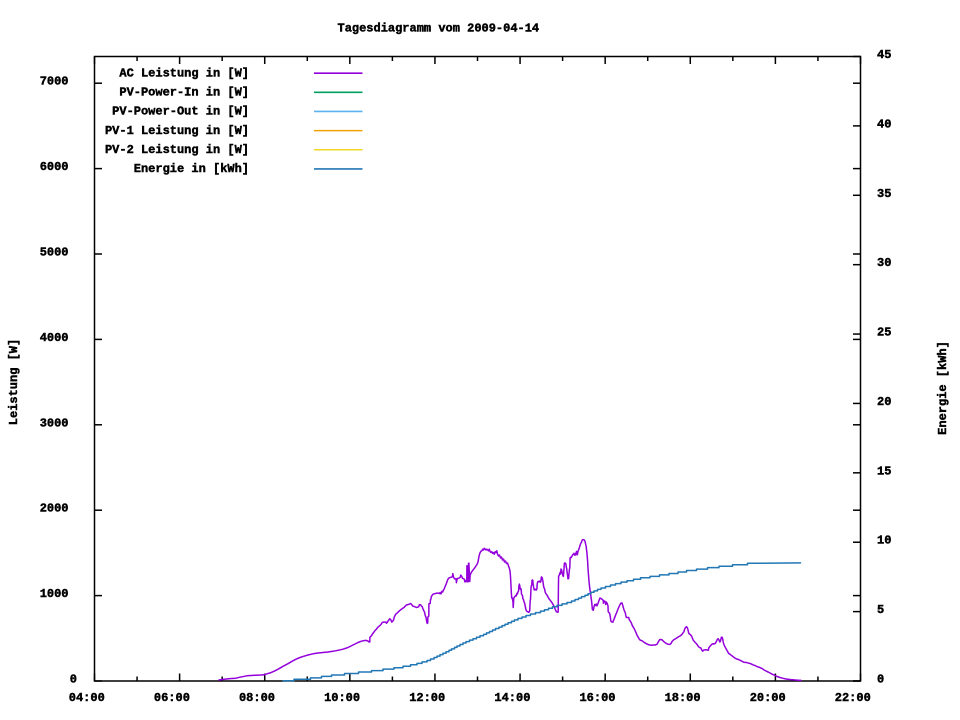 The image size is (960, 720). What do you see at coordinates (597, 698) in the screenshot?
I see `svg-text: 16:00` at bounding box center [597, 698].